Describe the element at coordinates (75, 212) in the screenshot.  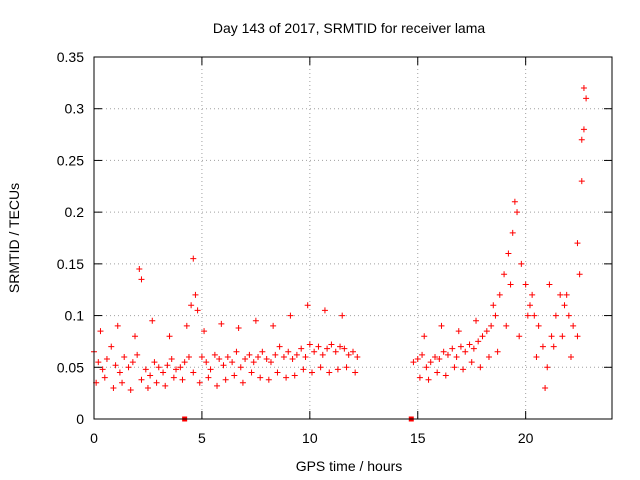
I see `y-tick-label: 0.2` at that location.